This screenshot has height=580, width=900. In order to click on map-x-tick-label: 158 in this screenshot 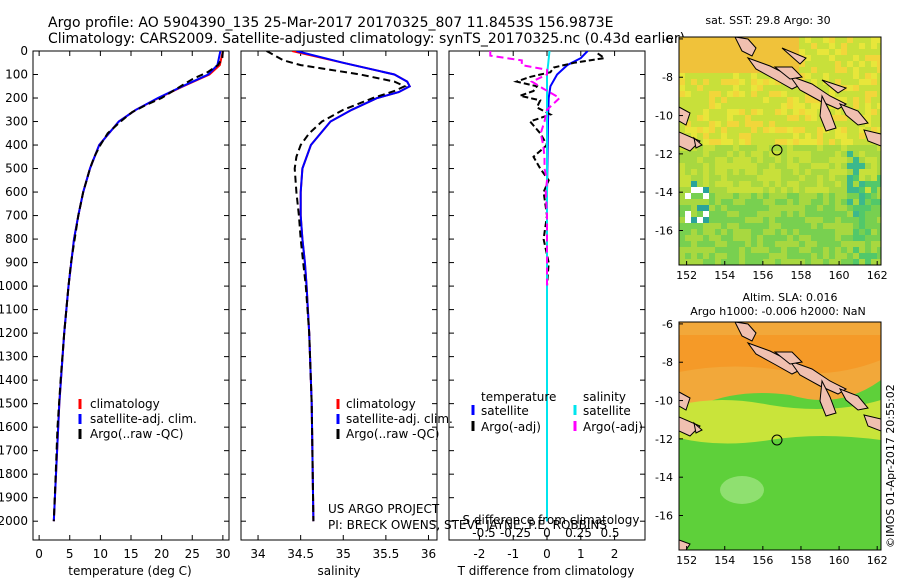, I will do `click(800, 560)`.